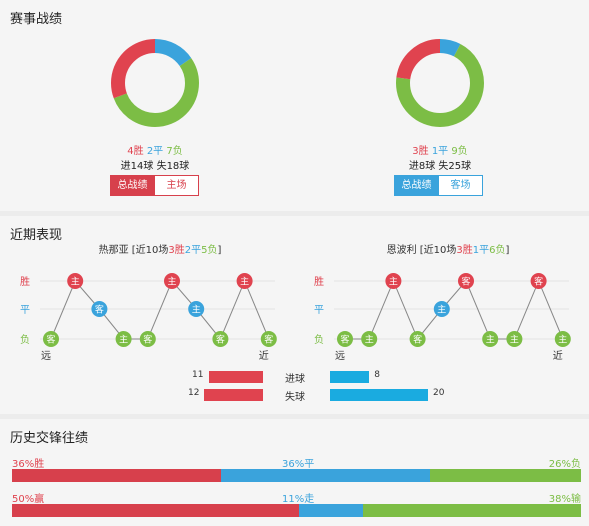 The height and width of the screenshot is (526, 589). Describe the element at coordinates (194, 393) in the screenshot. I see `home-conceded-value: 12` at that location.